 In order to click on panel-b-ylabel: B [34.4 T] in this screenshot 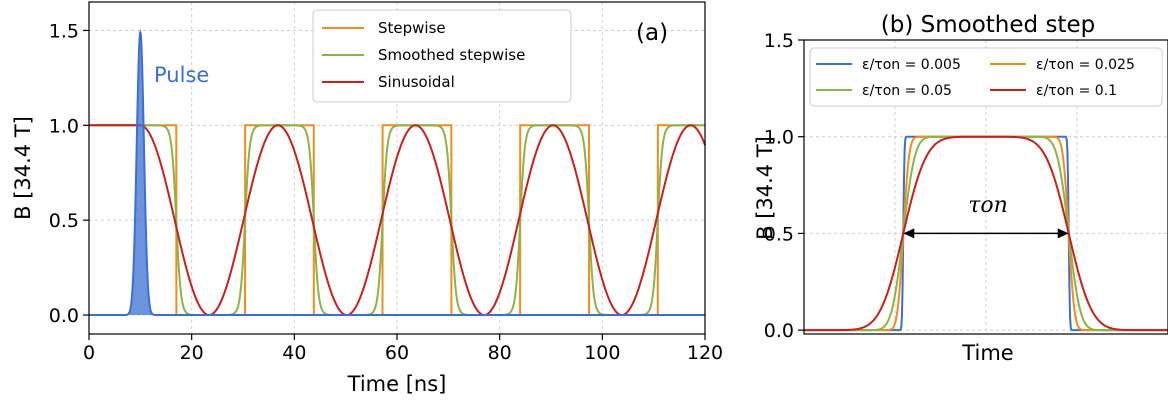, I will do `click(765, 188)`.